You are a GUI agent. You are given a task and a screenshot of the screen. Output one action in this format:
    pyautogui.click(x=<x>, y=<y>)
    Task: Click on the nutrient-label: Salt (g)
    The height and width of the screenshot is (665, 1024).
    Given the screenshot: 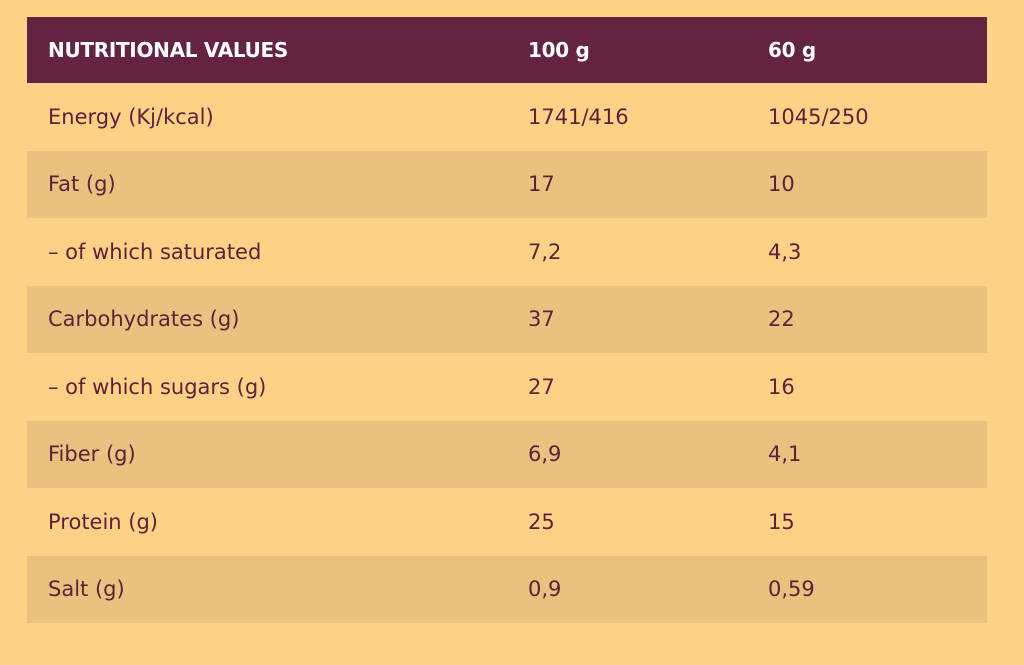 What is the action you would take?
    pyautogui.click(x=86, y=589)
    